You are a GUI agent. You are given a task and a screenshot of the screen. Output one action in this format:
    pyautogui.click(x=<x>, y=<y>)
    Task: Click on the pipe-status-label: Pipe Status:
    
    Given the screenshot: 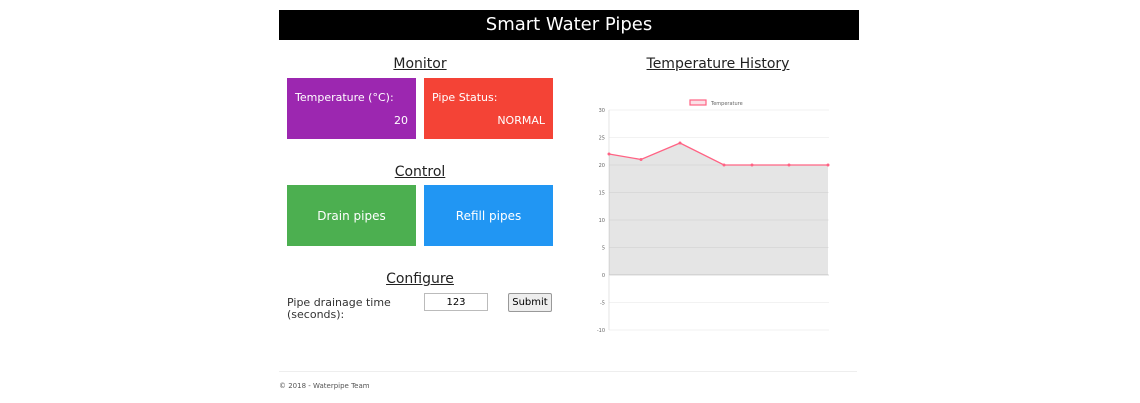 What is the action you would take?
    pyautogui.click(x=465, y=97)
    